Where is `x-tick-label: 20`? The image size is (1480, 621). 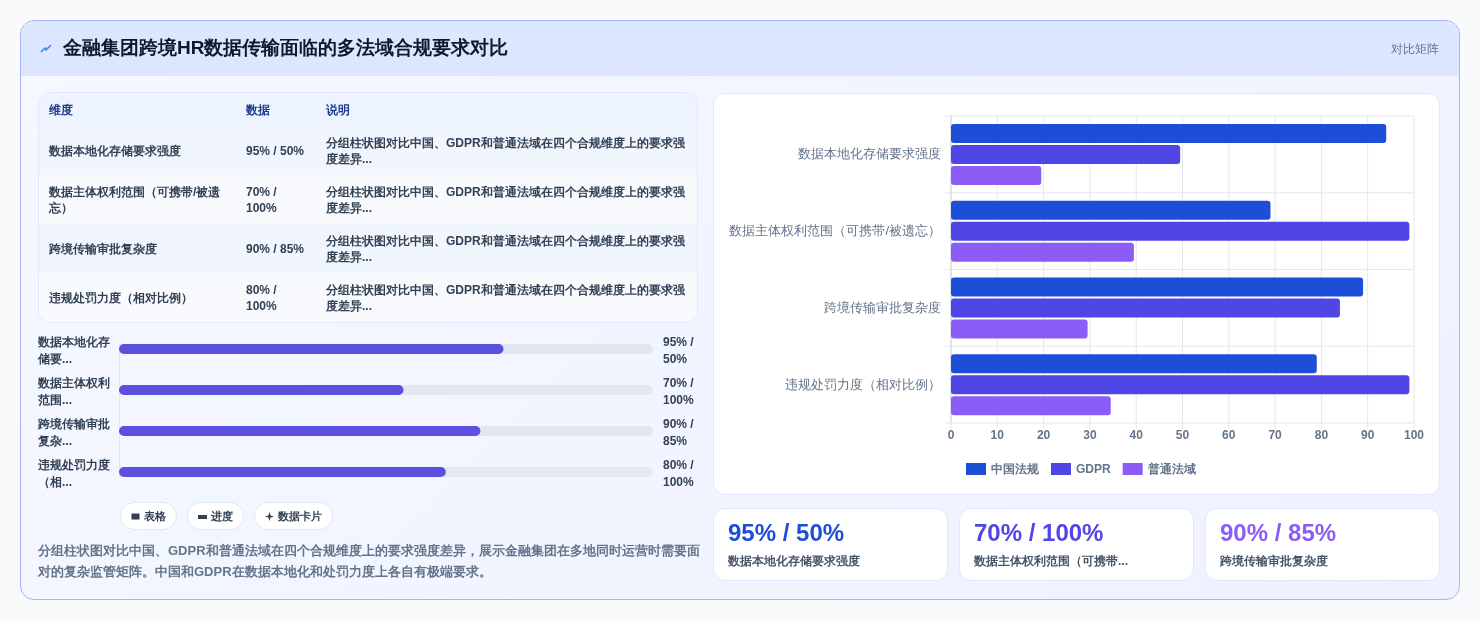 x-tick-label: 20 is located at coordinates (1043, 435).